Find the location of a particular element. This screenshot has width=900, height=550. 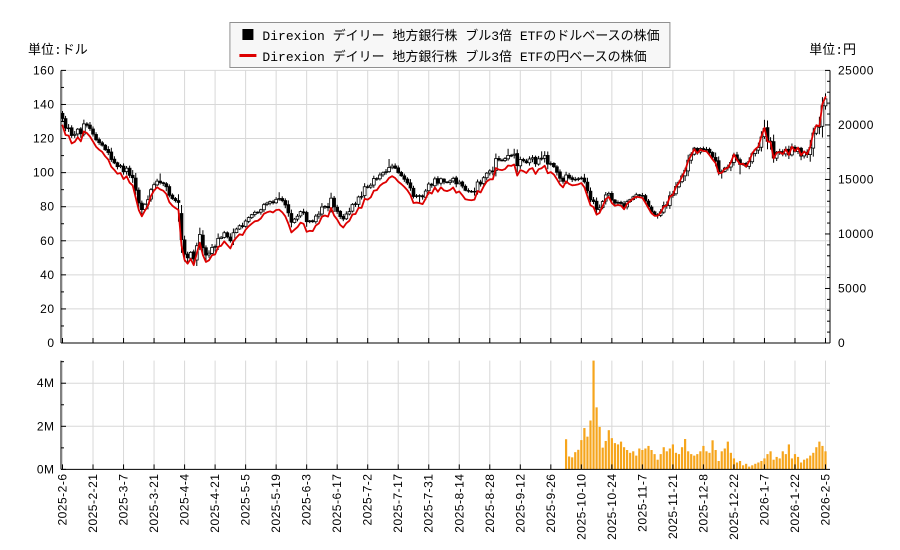

date-tick-label: 2025-3-21 is located at coordinates (154, 503).